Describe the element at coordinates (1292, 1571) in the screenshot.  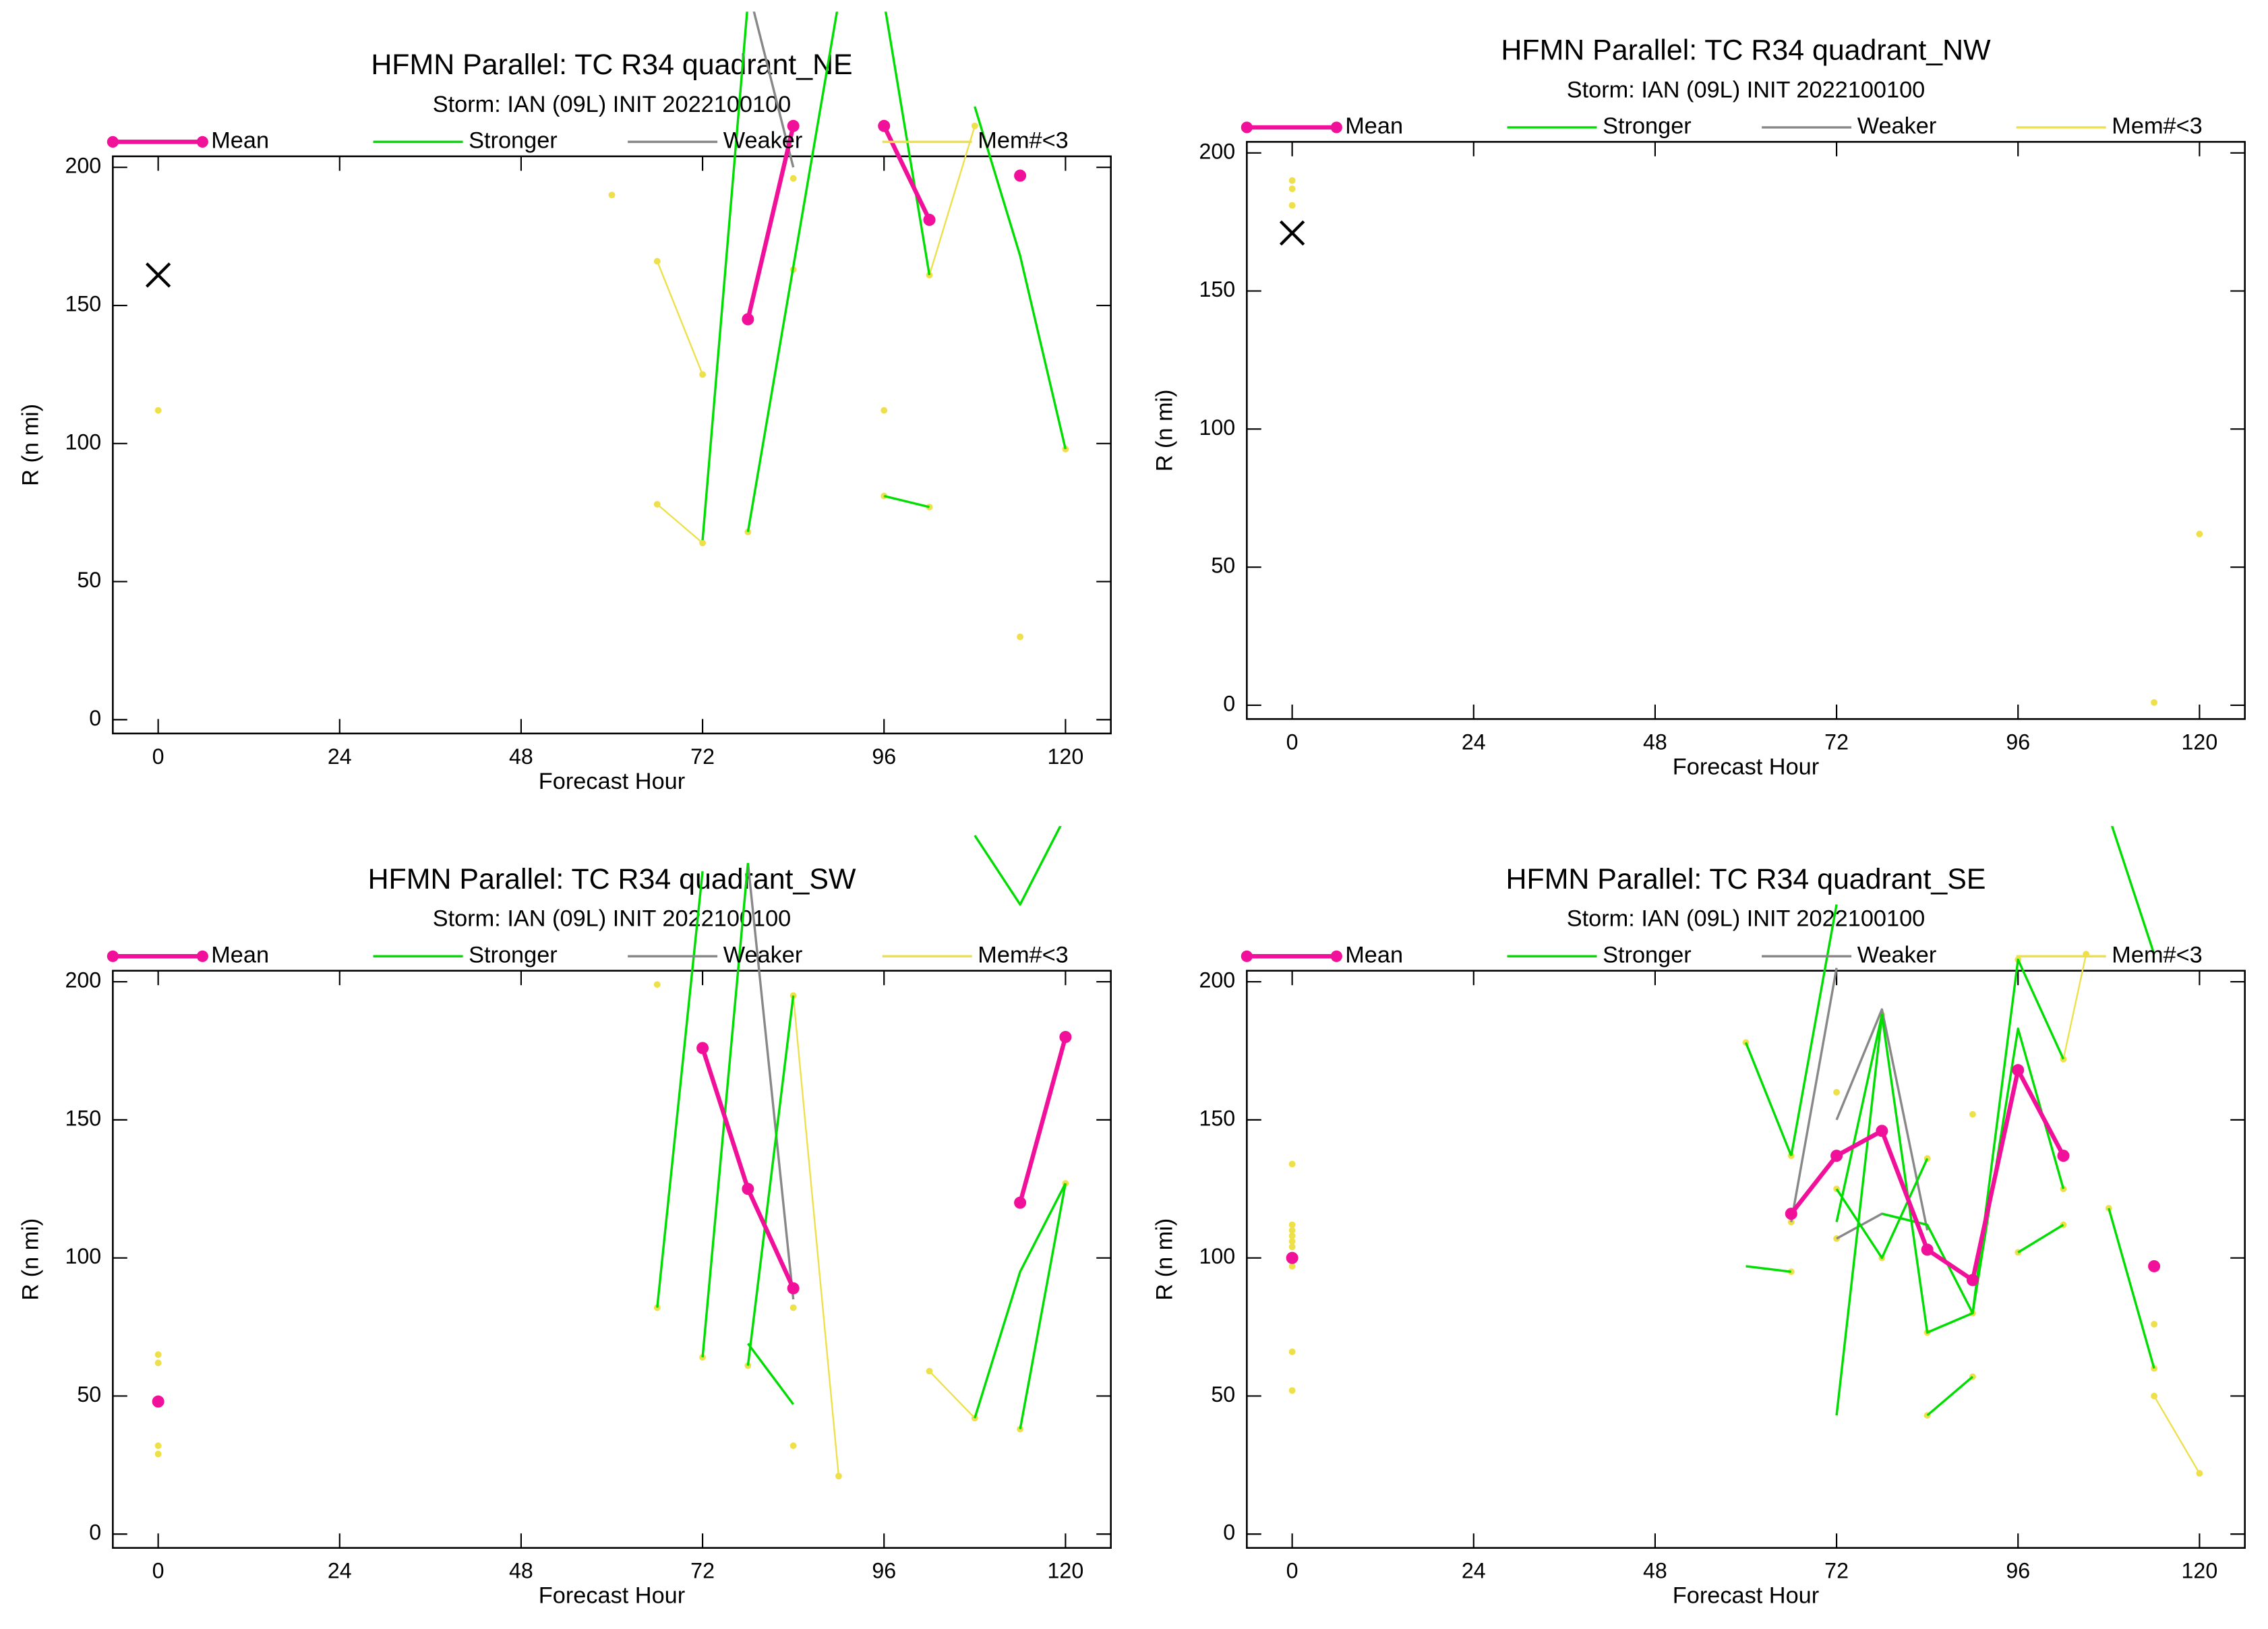
I see `x-tick-label: 0` at that location.